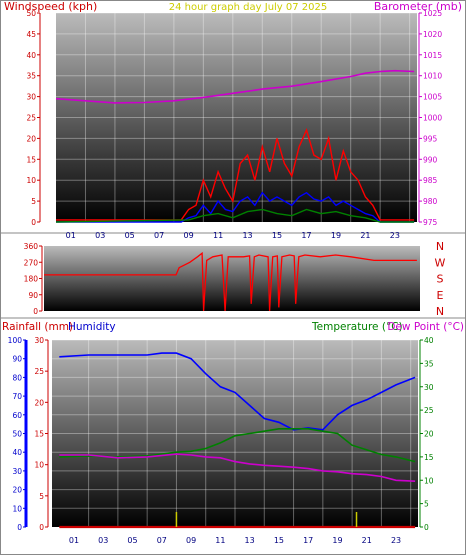  I want to click on direction-axis-tick-label: 270, so click(31, 262).